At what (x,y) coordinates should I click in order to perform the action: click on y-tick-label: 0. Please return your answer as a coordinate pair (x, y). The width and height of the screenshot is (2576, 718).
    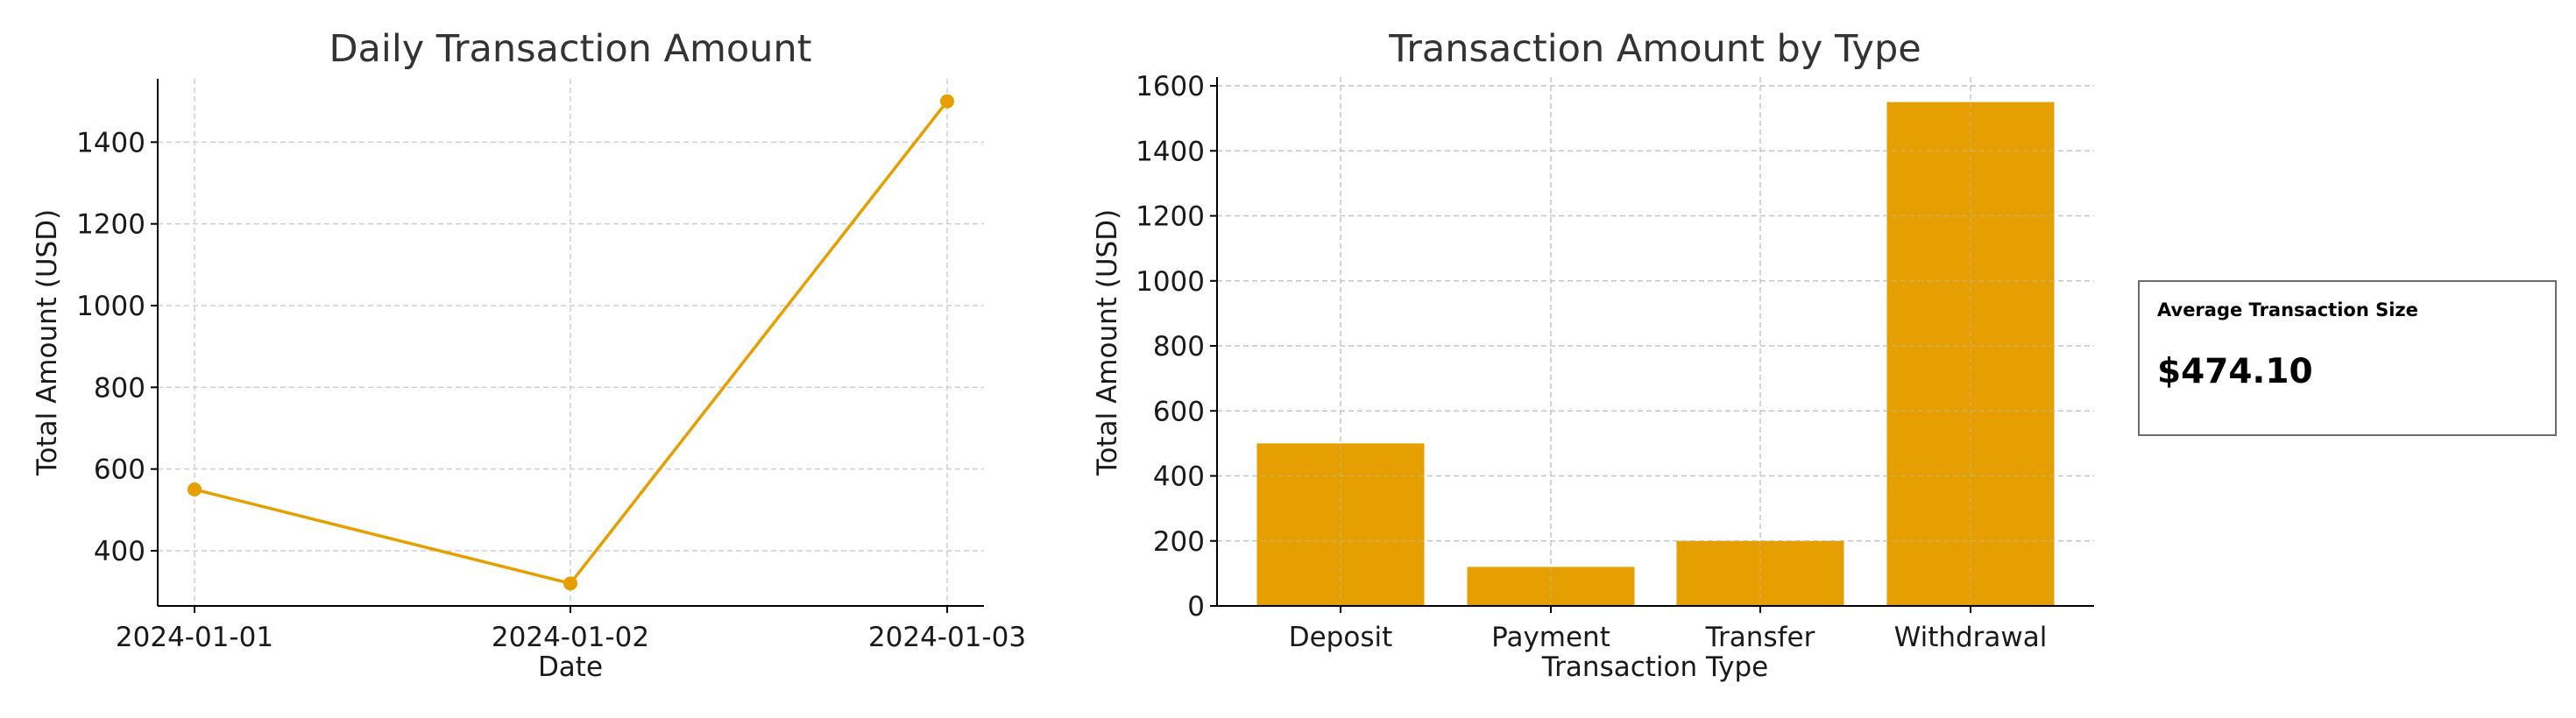
    Looking at the image, I should click on (1196, 607).